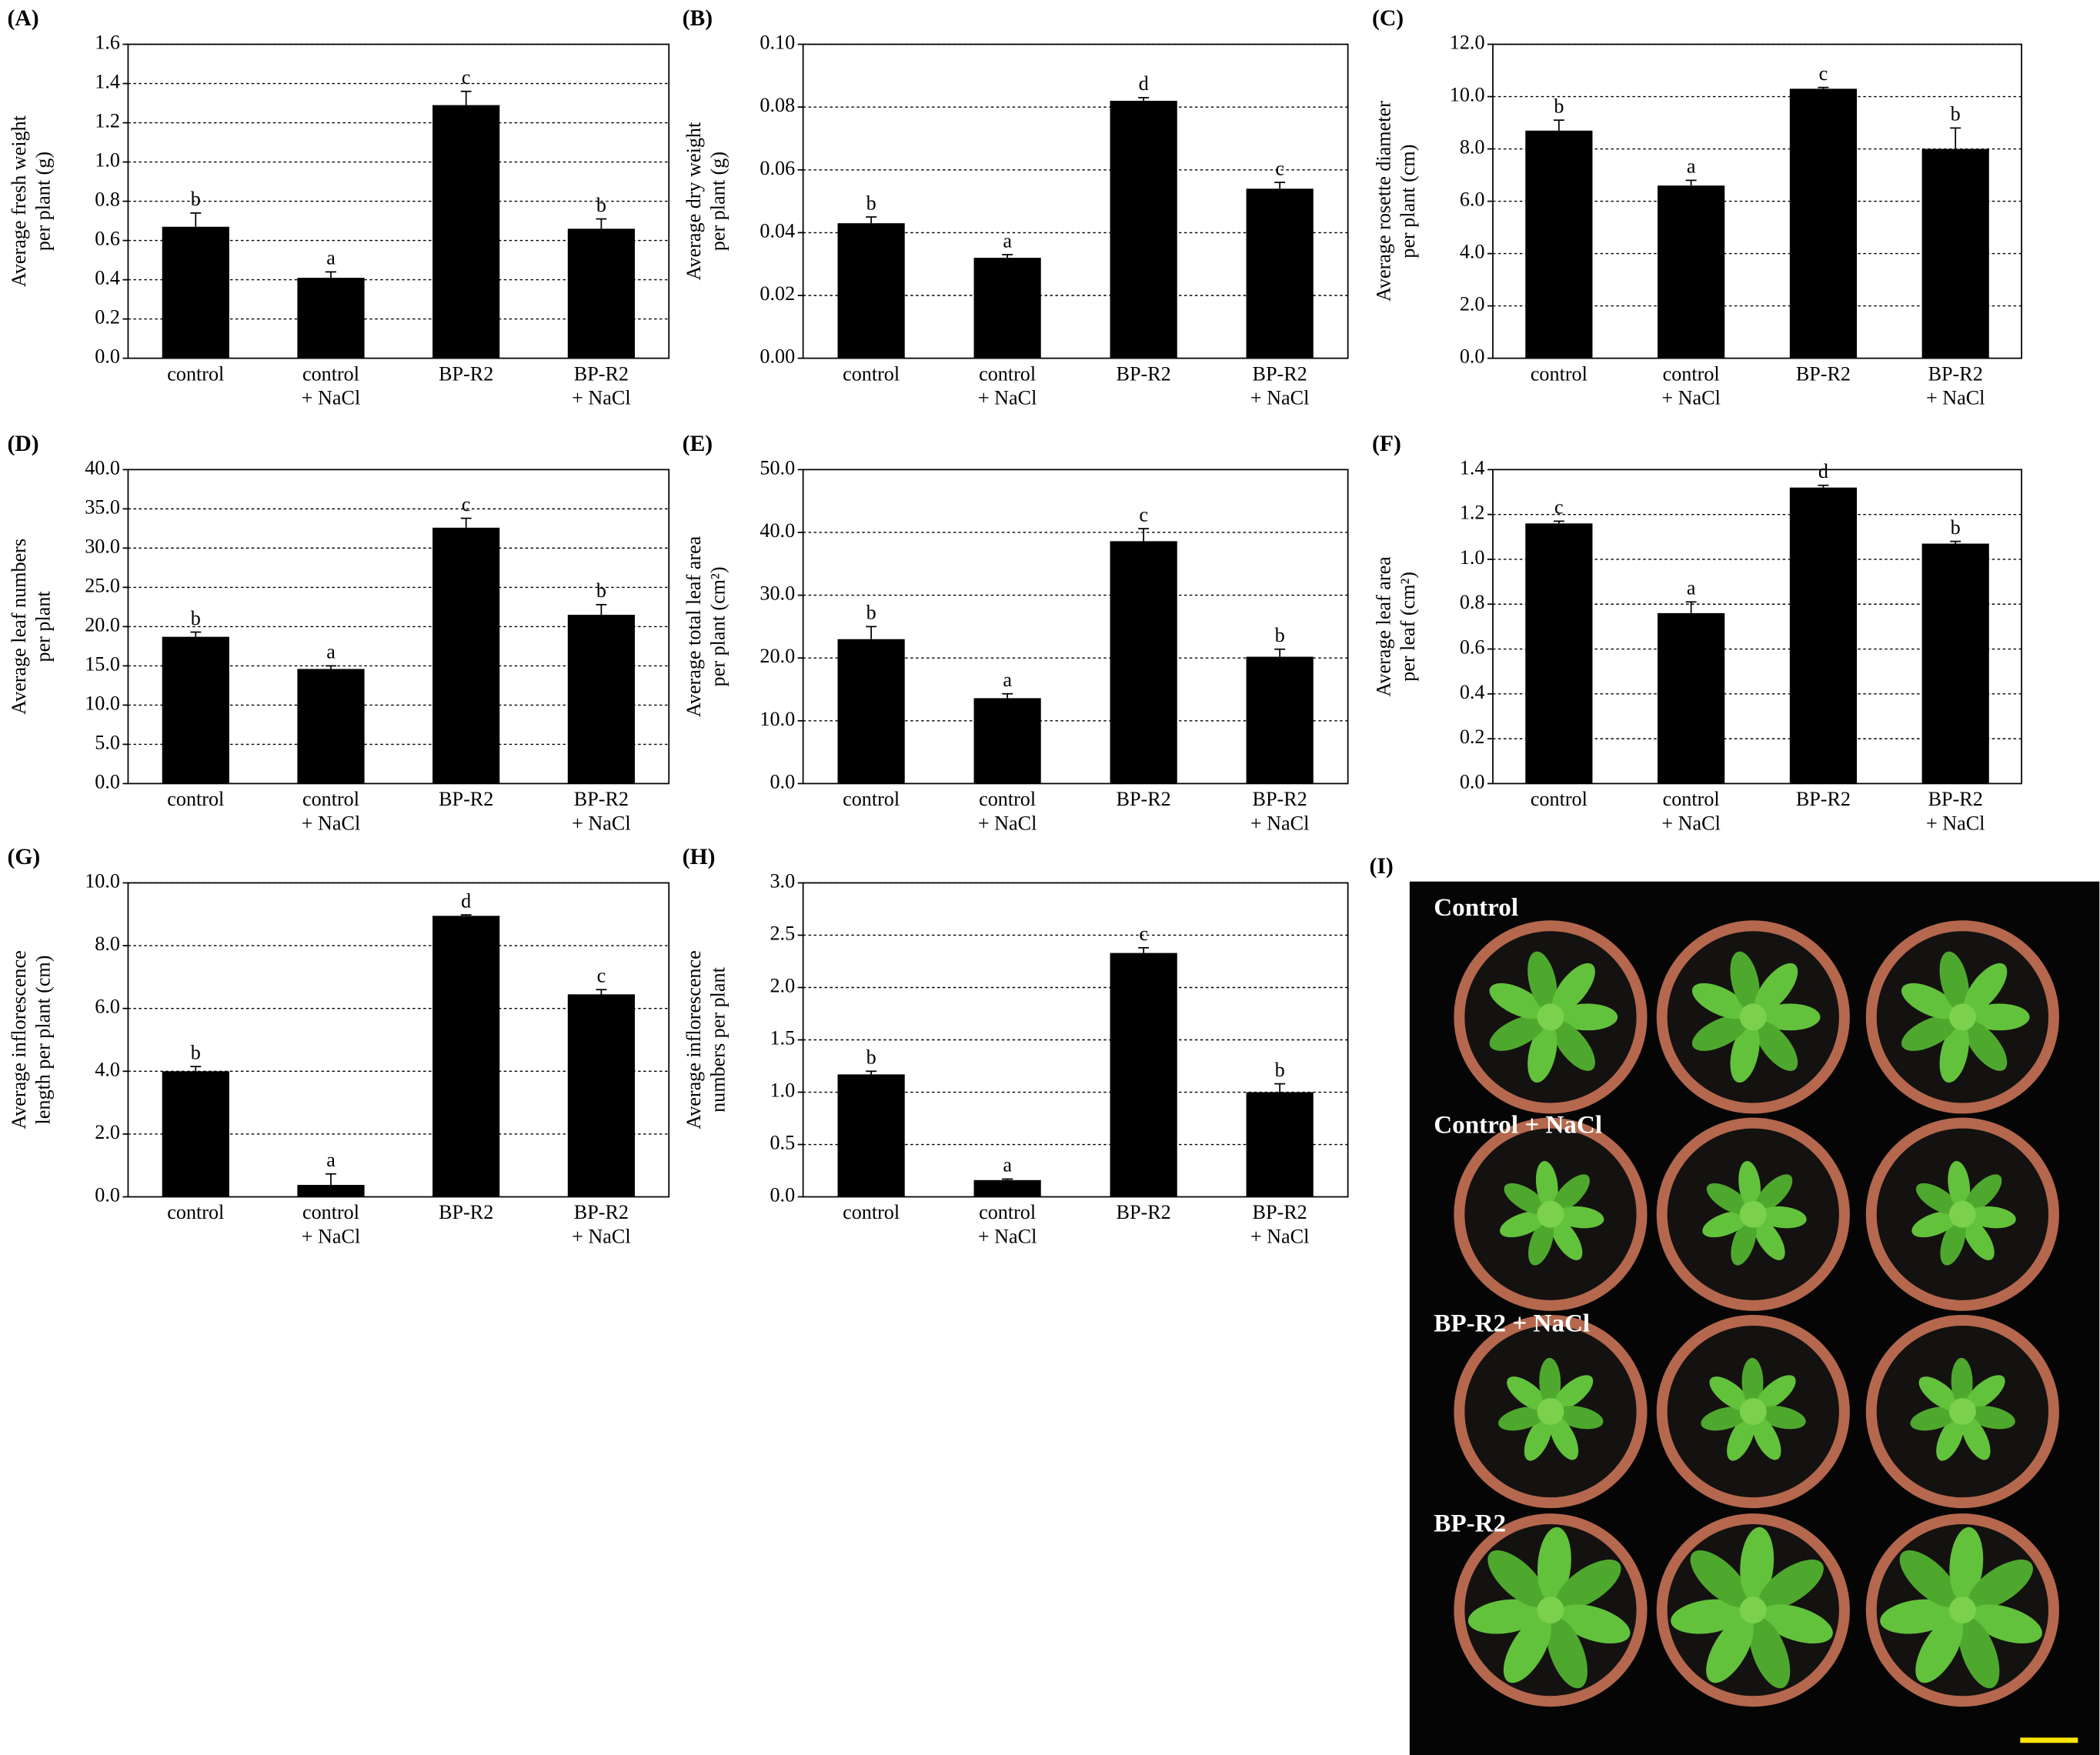 This screenshot has width=2100, height=1755. I want to click on y-tick-label: 0.2, so click(1472, 737).